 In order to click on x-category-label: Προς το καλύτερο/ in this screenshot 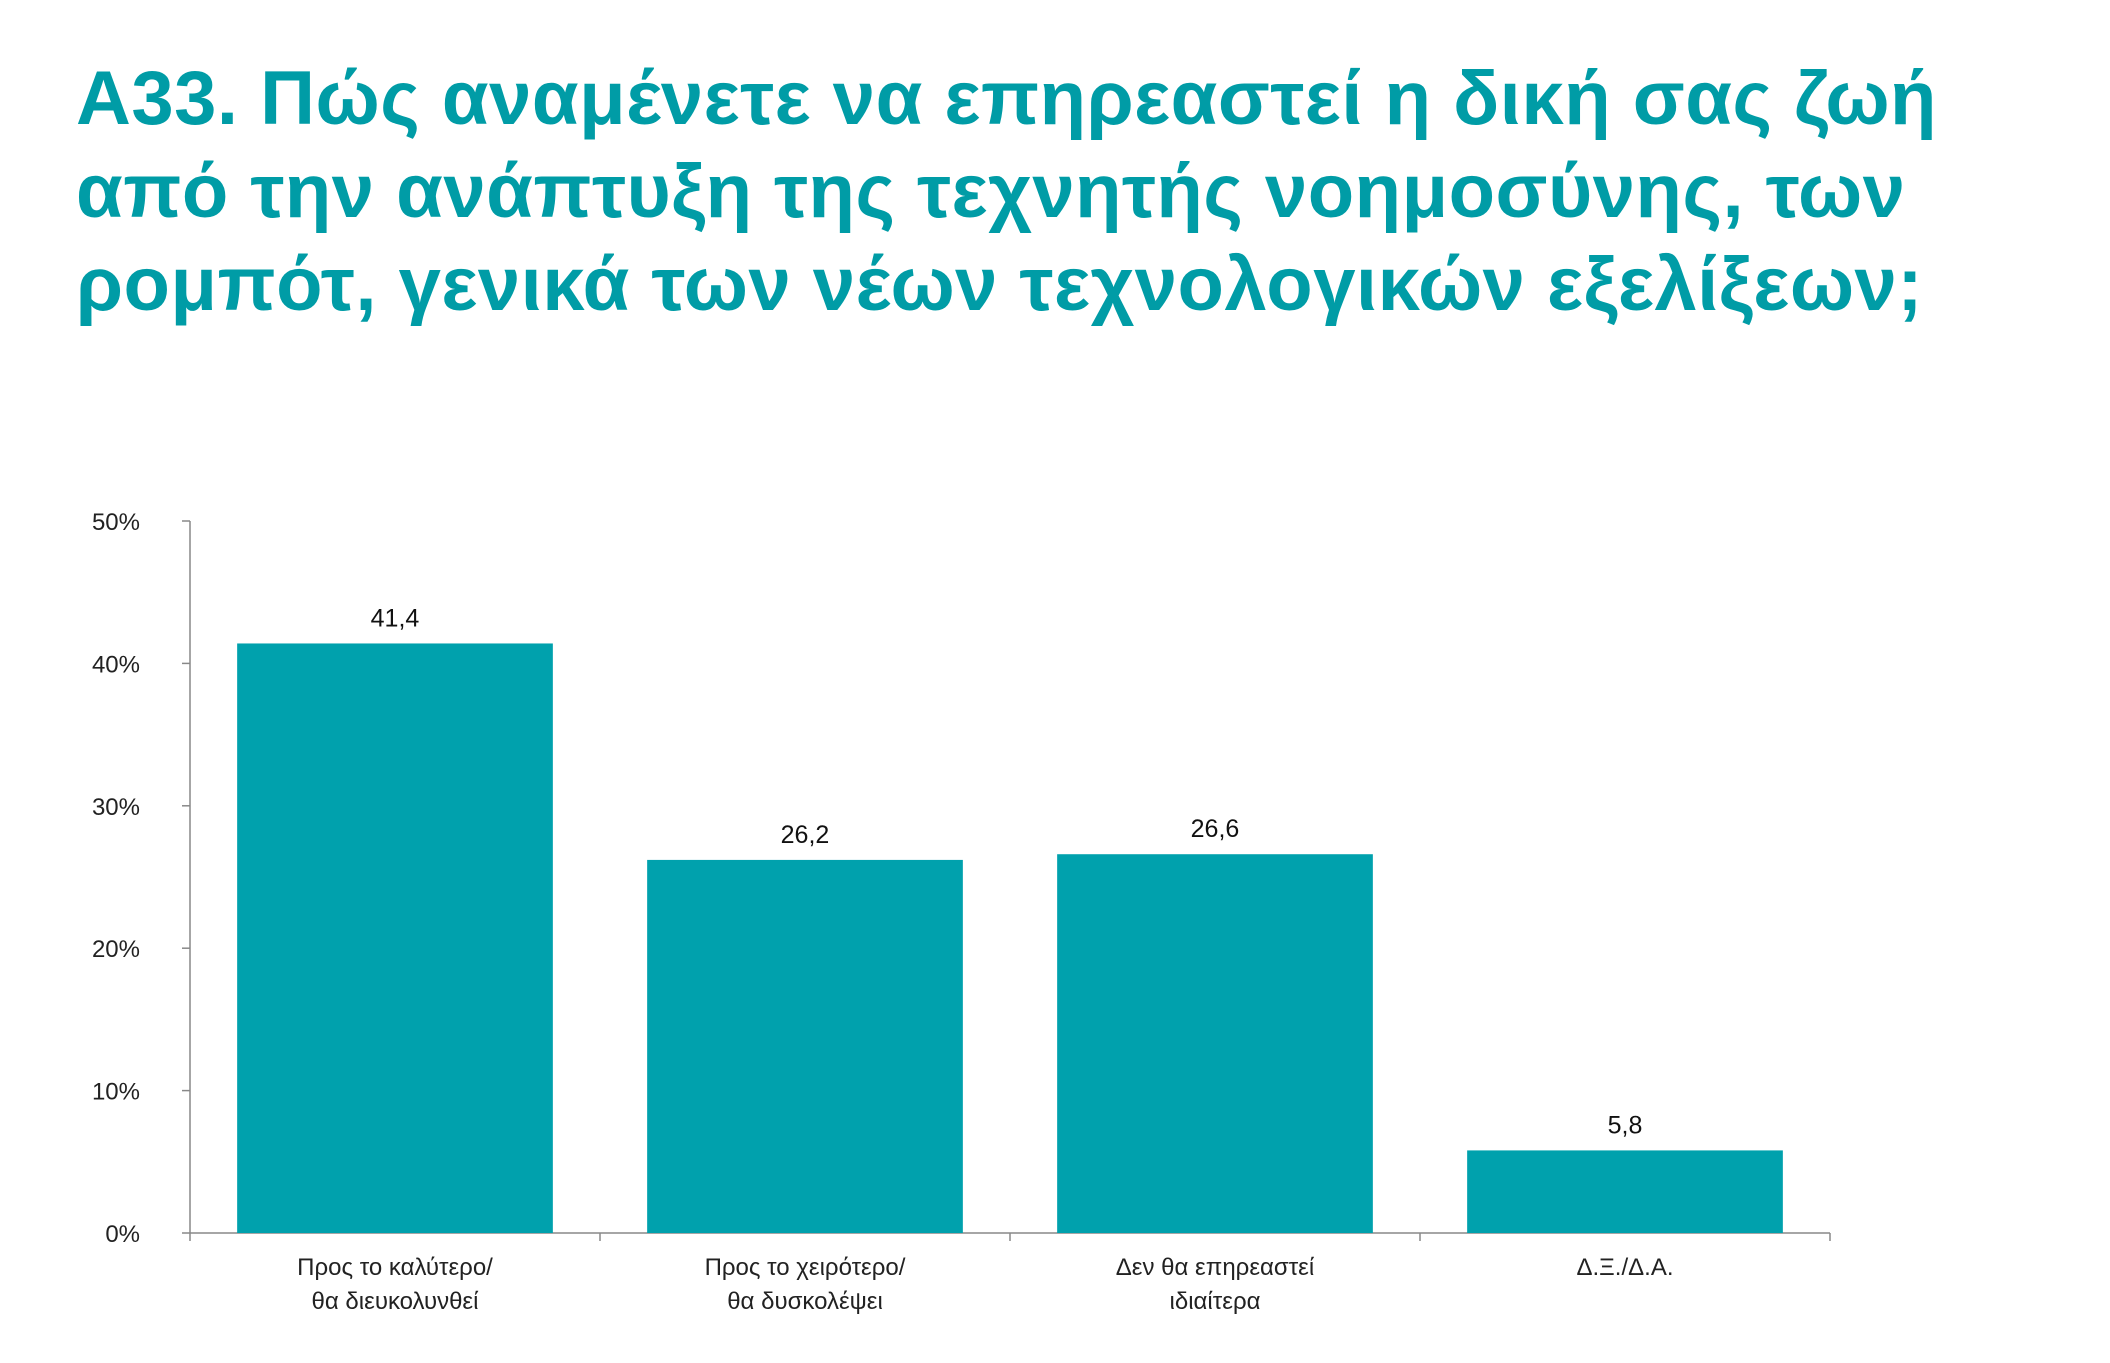, I will do `click(395, 1267)`.